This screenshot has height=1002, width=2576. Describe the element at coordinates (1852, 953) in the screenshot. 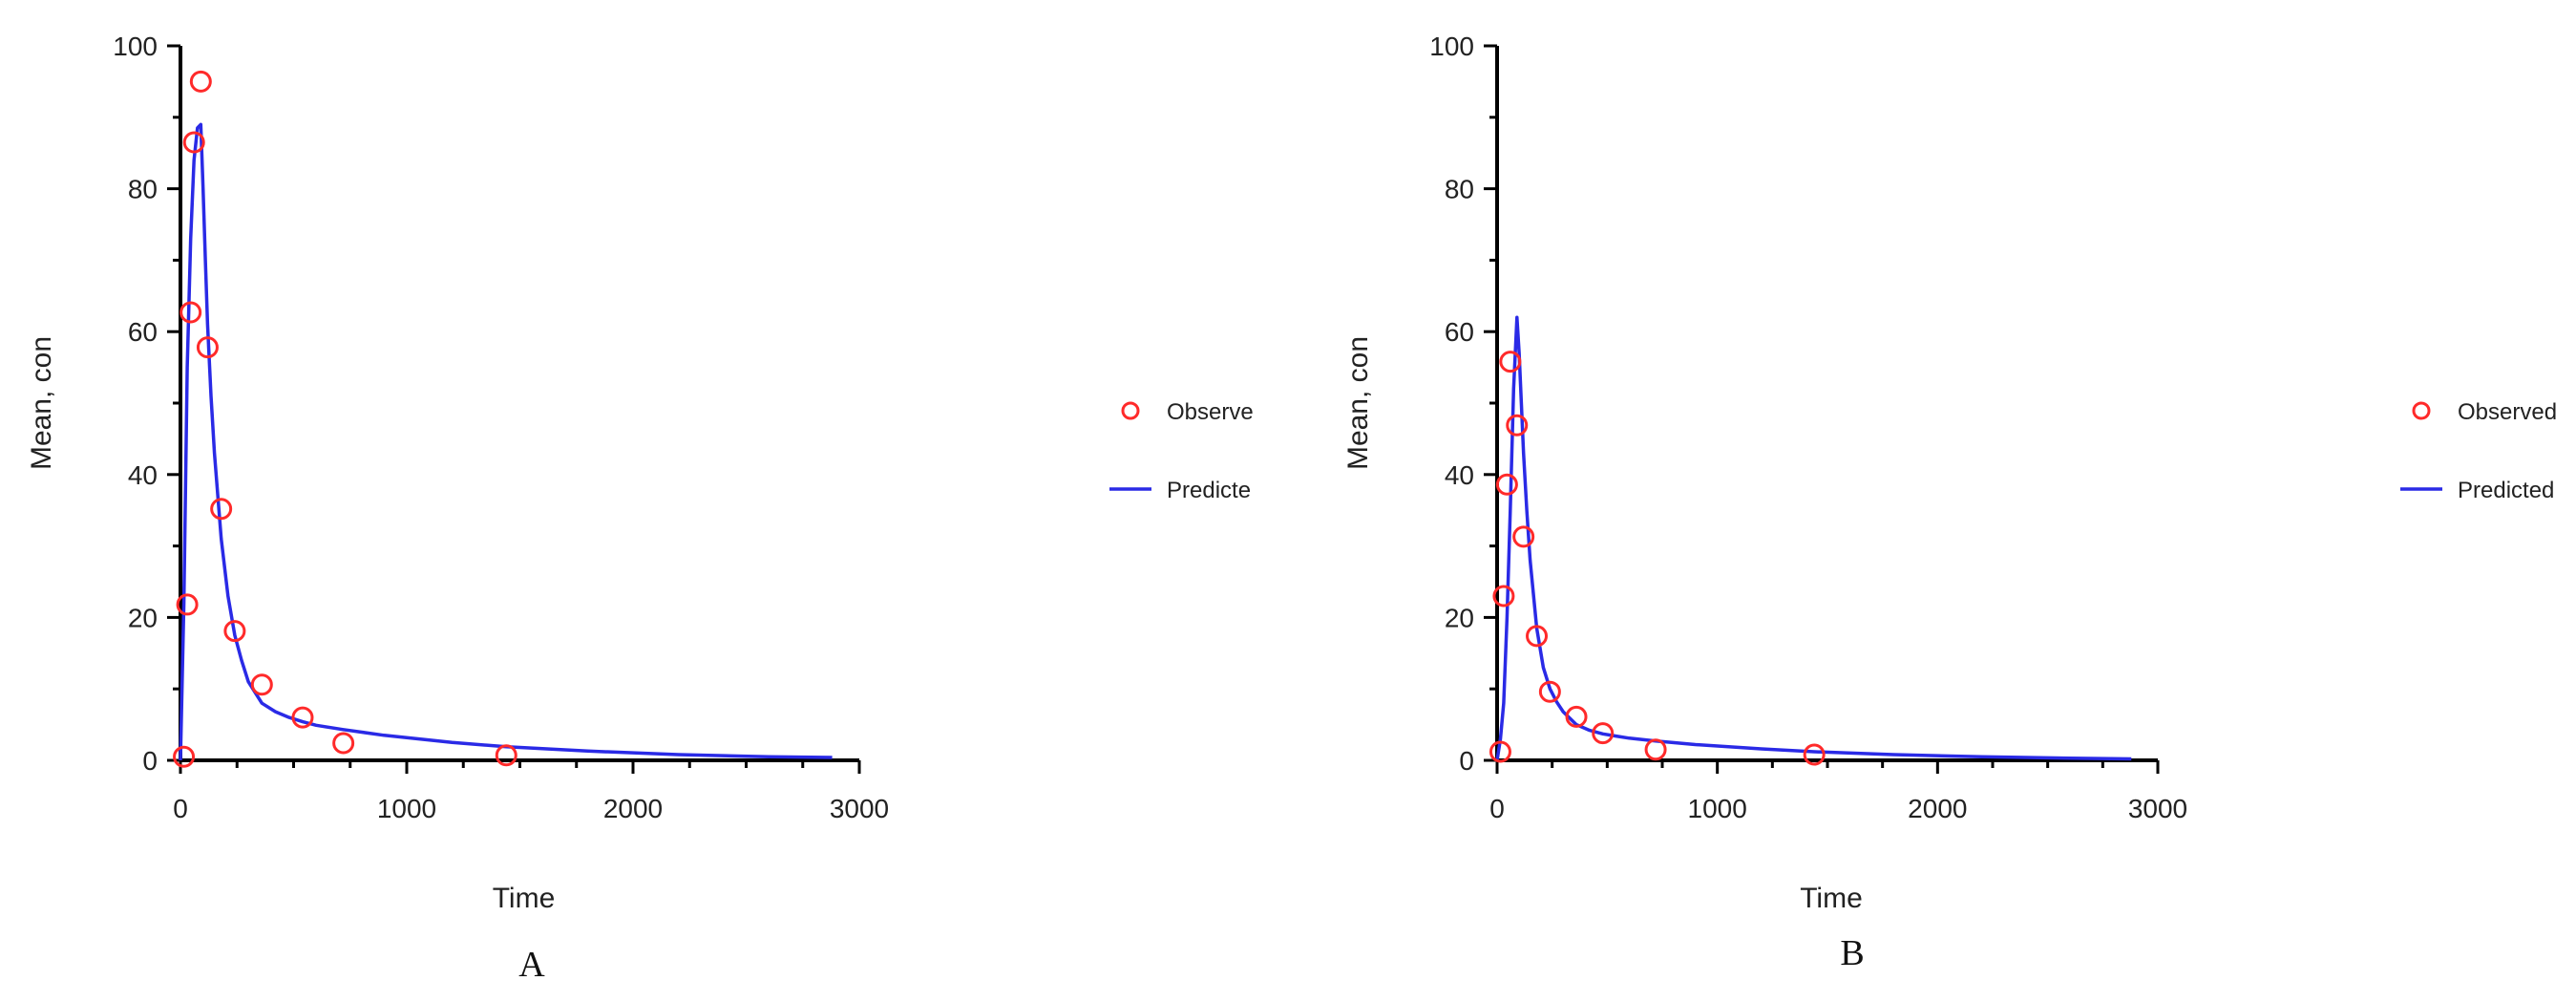

I see `panel-label: B` at that location.